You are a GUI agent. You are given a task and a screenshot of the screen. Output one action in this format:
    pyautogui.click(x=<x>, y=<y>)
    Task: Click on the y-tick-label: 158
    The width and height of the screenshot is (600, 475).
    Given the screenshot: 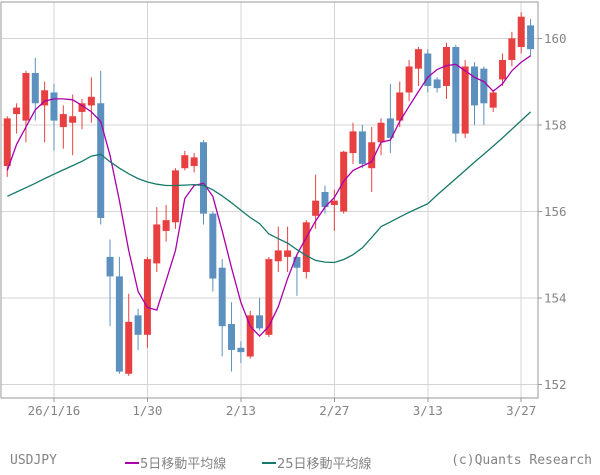 What is the action you would take?
    pyautogui.click(x=555, y=124)
    